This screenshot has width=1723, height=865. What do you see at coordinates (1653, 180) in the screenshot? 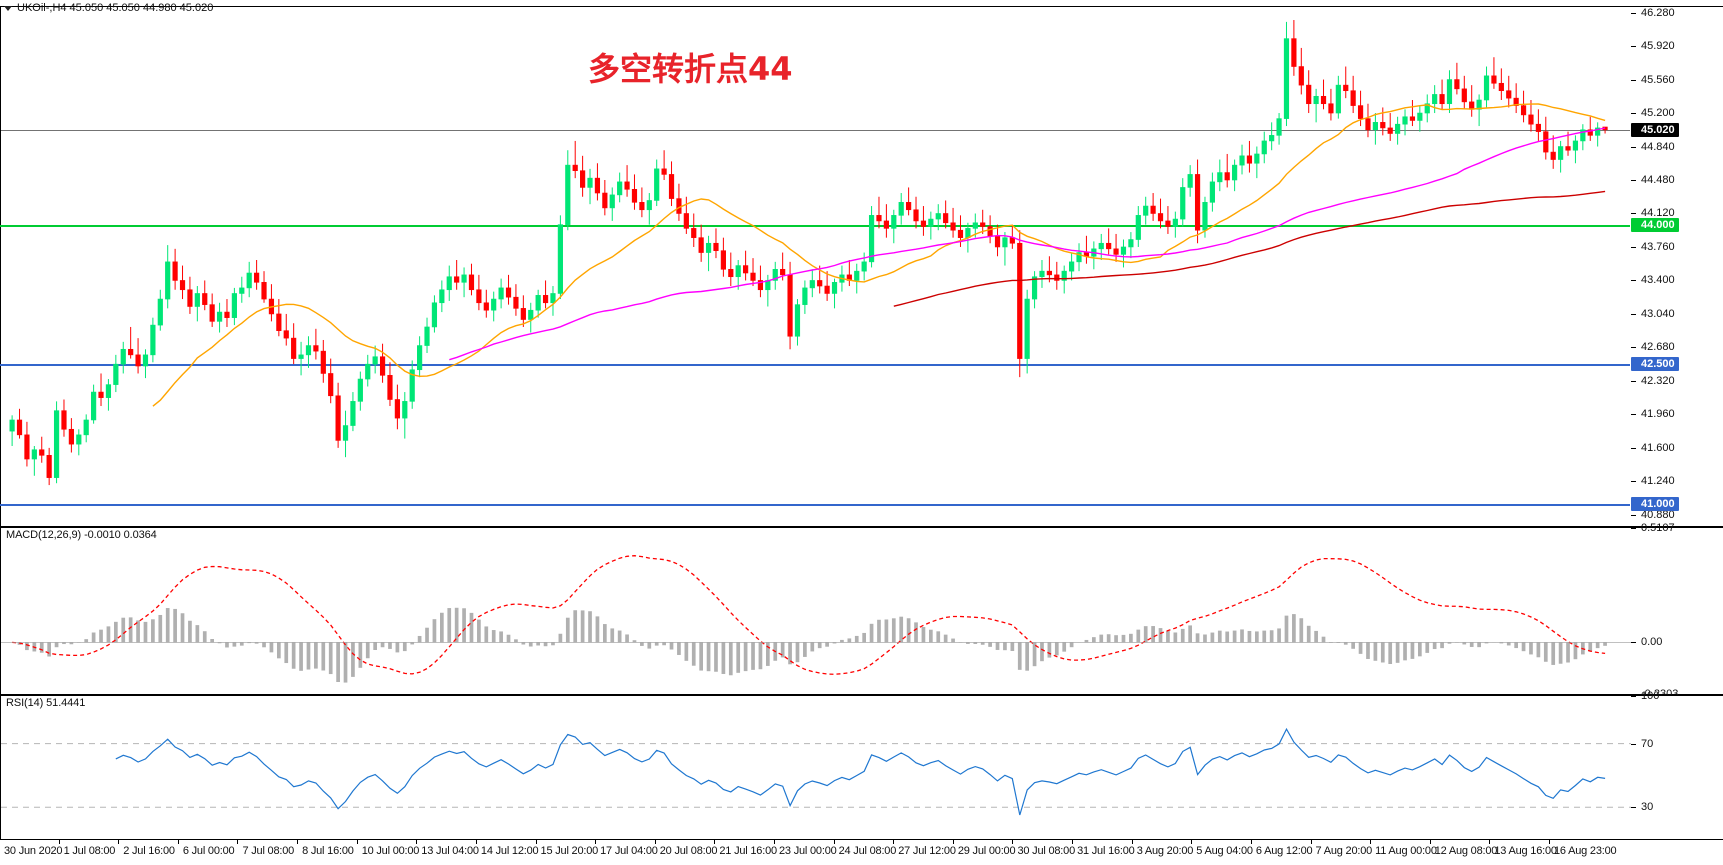
I see `price-tick: 44.480` at bounding box center [1653, 180].